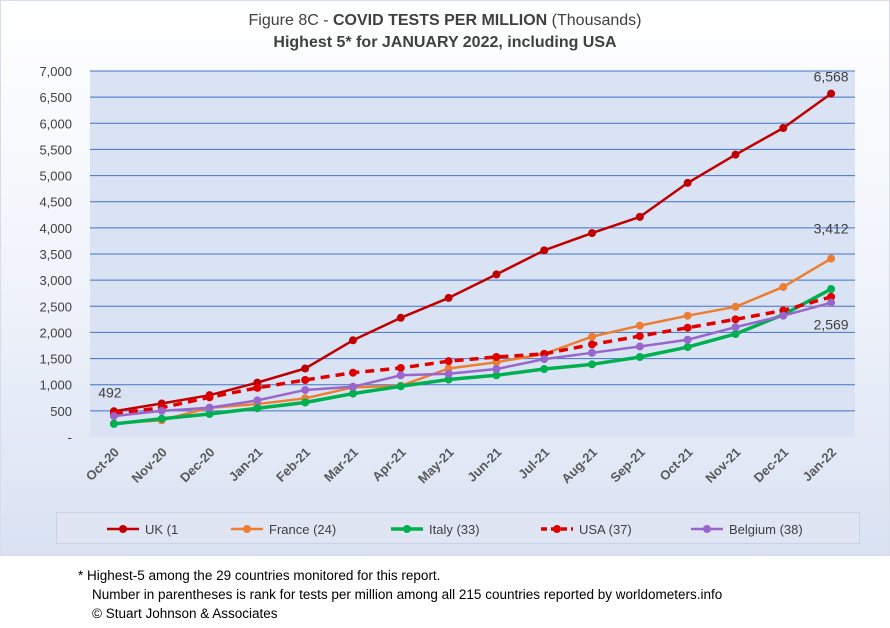 Image resolution: width=890 pixels, height=628 pixels. What do you see at coordinates (246, 465) in the screenshot?
I see `x-tick-label: Jan-21` at bounding box center [246, 465].